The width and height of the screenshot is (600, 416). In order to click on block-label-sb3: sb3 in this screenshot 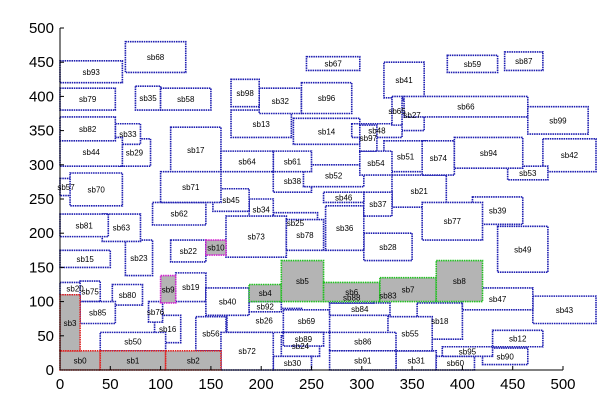, I will do `click(70, 323)`.